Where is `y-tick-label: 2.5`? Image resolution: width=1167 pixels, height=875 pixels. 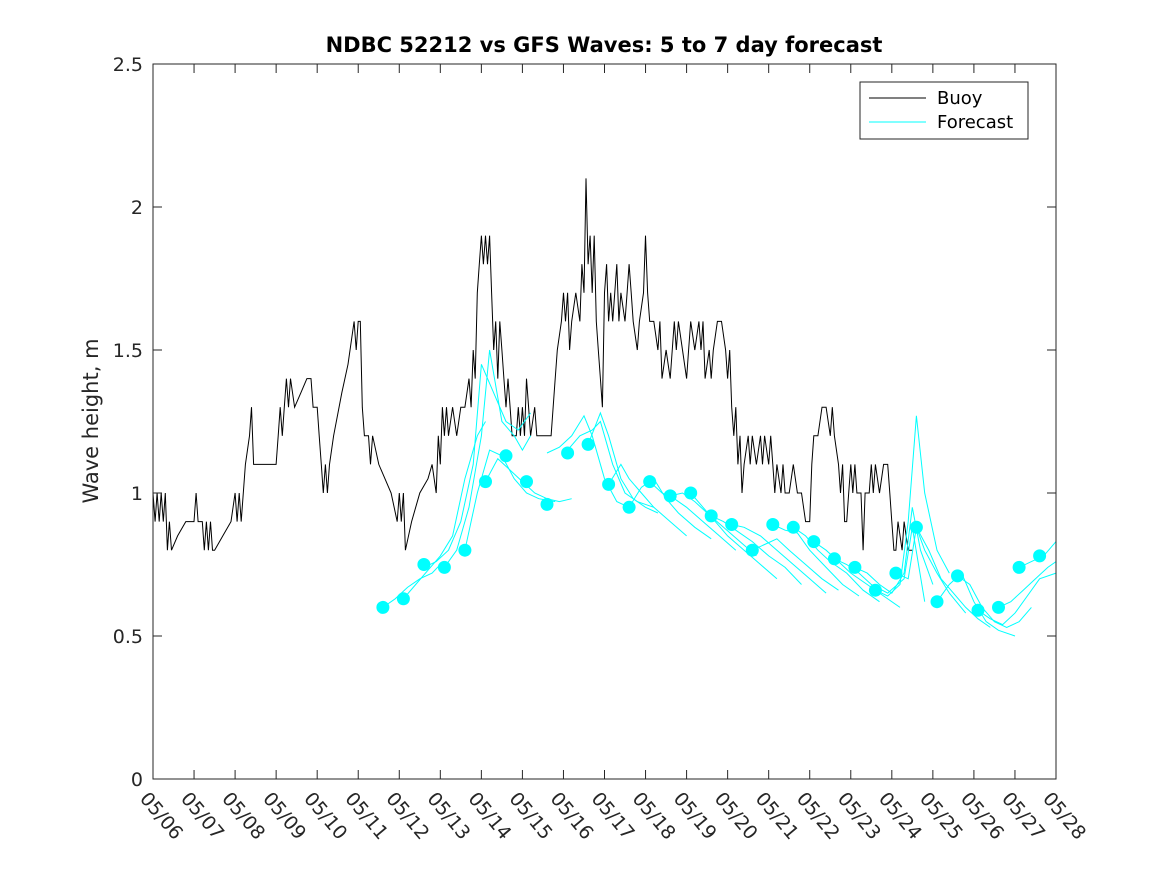
y-tick-label: 2.5 is located at coordinates (128, 65).